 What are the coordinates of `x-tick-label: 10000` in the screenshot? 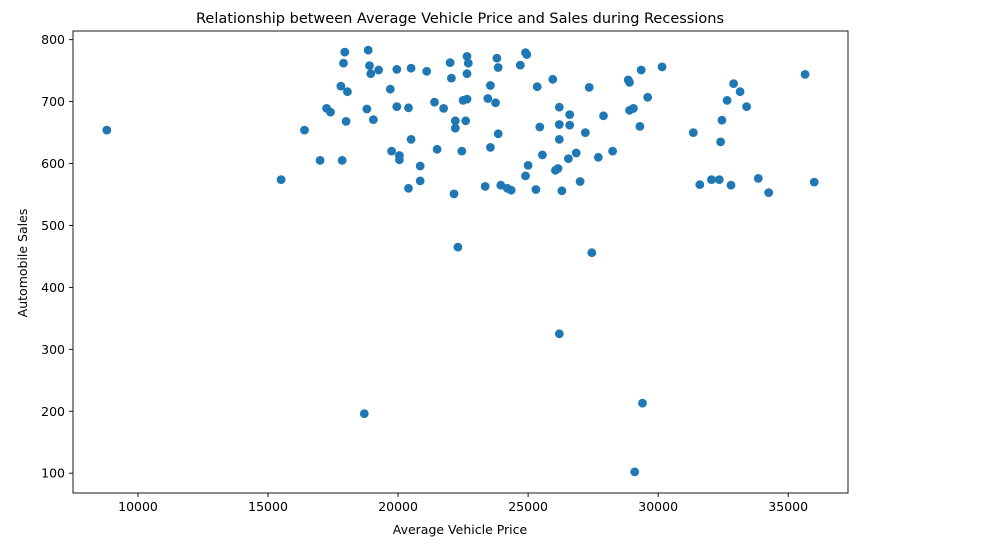 It's located at (138, 506).